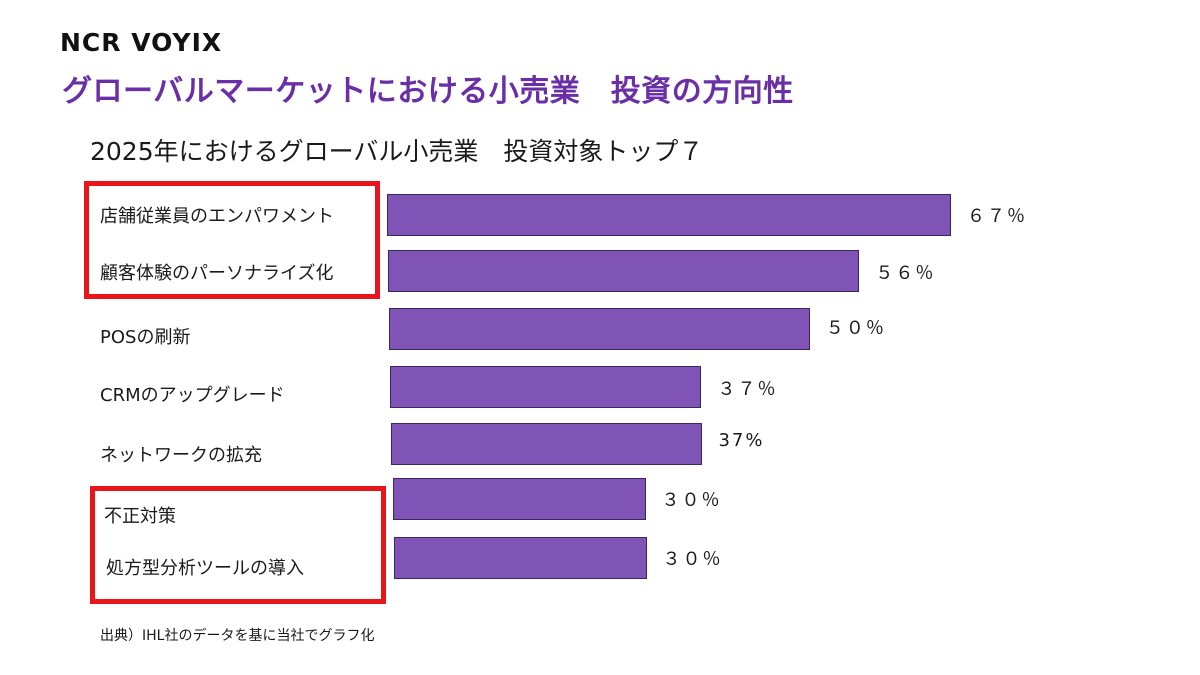 The height and width of the screenshot is (675, 1200). I want to click on highlight-box-top, so click(232, 240).